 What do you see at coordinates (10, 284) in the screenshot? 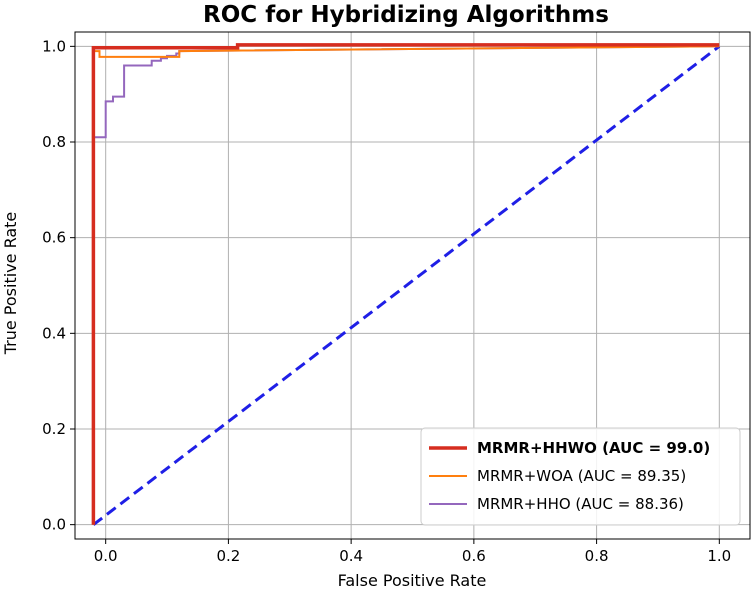
I see `y-axis-label: True Positive Rate` at bounding box center [10, 284].